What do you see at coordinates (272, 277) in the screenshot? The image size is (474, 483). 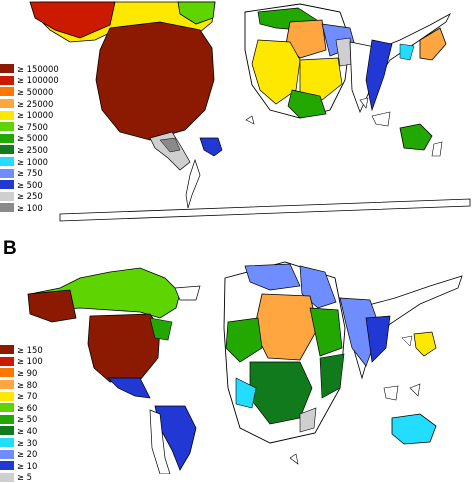 I see `region-scandinavia` at bounding box center [272, 277].